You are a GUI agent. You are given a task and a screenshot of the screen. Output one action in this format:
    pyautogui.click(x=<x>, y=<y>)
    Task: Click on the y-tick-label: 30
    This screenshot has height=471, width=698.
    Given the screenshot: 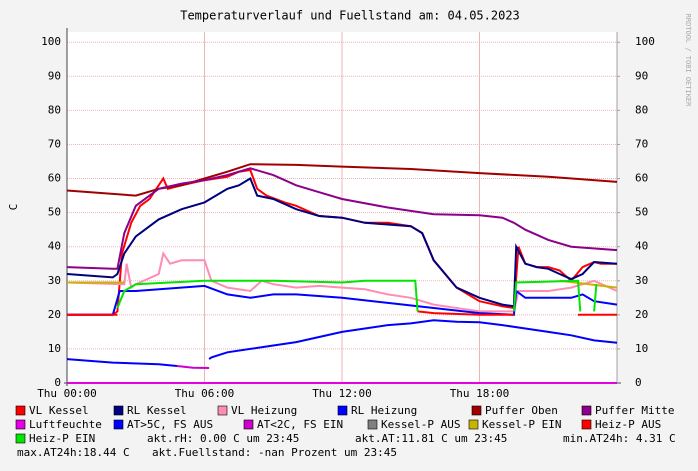 What is the action you would take?
    pyautogui.click(x=54, y=280)
    